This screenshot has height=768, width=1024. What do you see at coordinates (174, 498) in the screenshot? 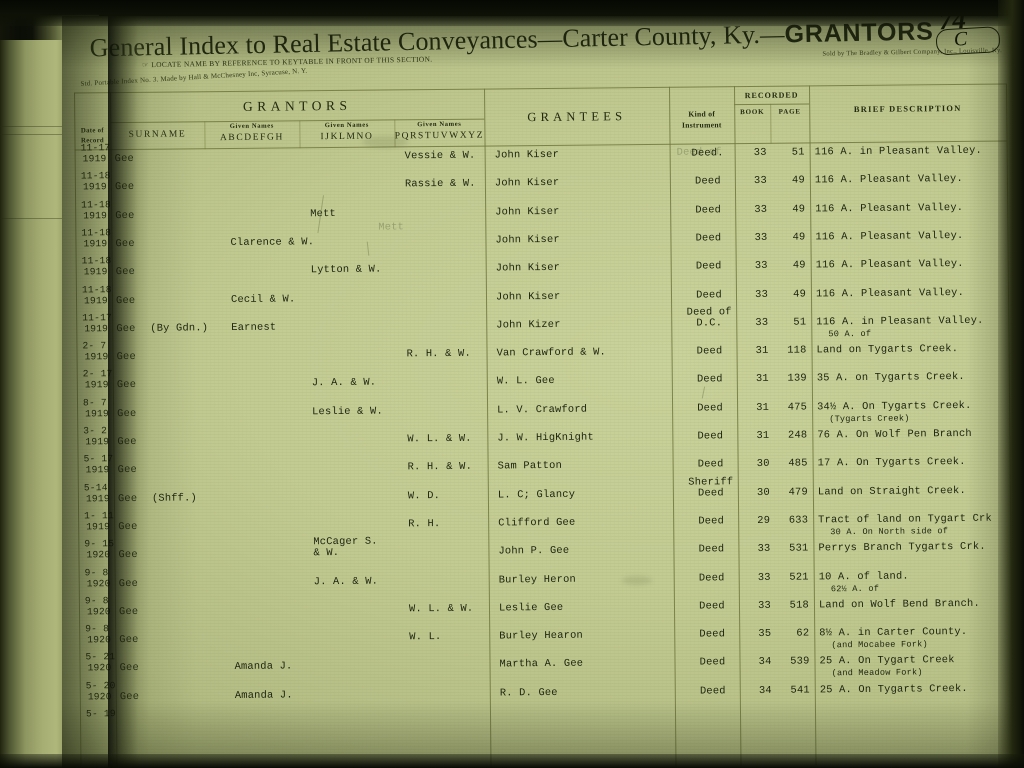
I see `cell-qualifier: (Shff.)` at bounding box center [174, 498].